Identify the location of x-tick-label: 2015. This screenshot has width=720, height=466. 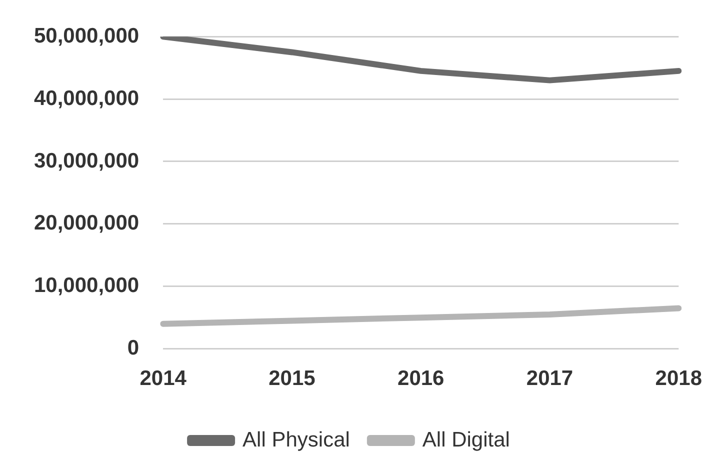
(292, 378).